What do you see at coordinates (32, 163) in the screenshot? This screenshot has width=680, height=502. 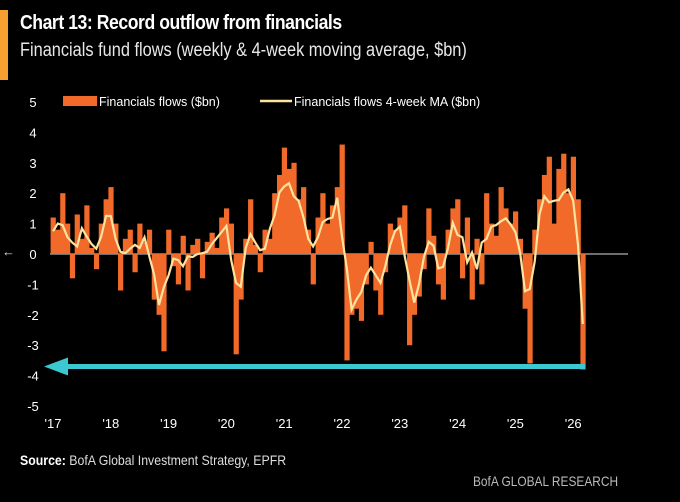 I see `y-tick-label: 3` at bounding box center [32, 163].